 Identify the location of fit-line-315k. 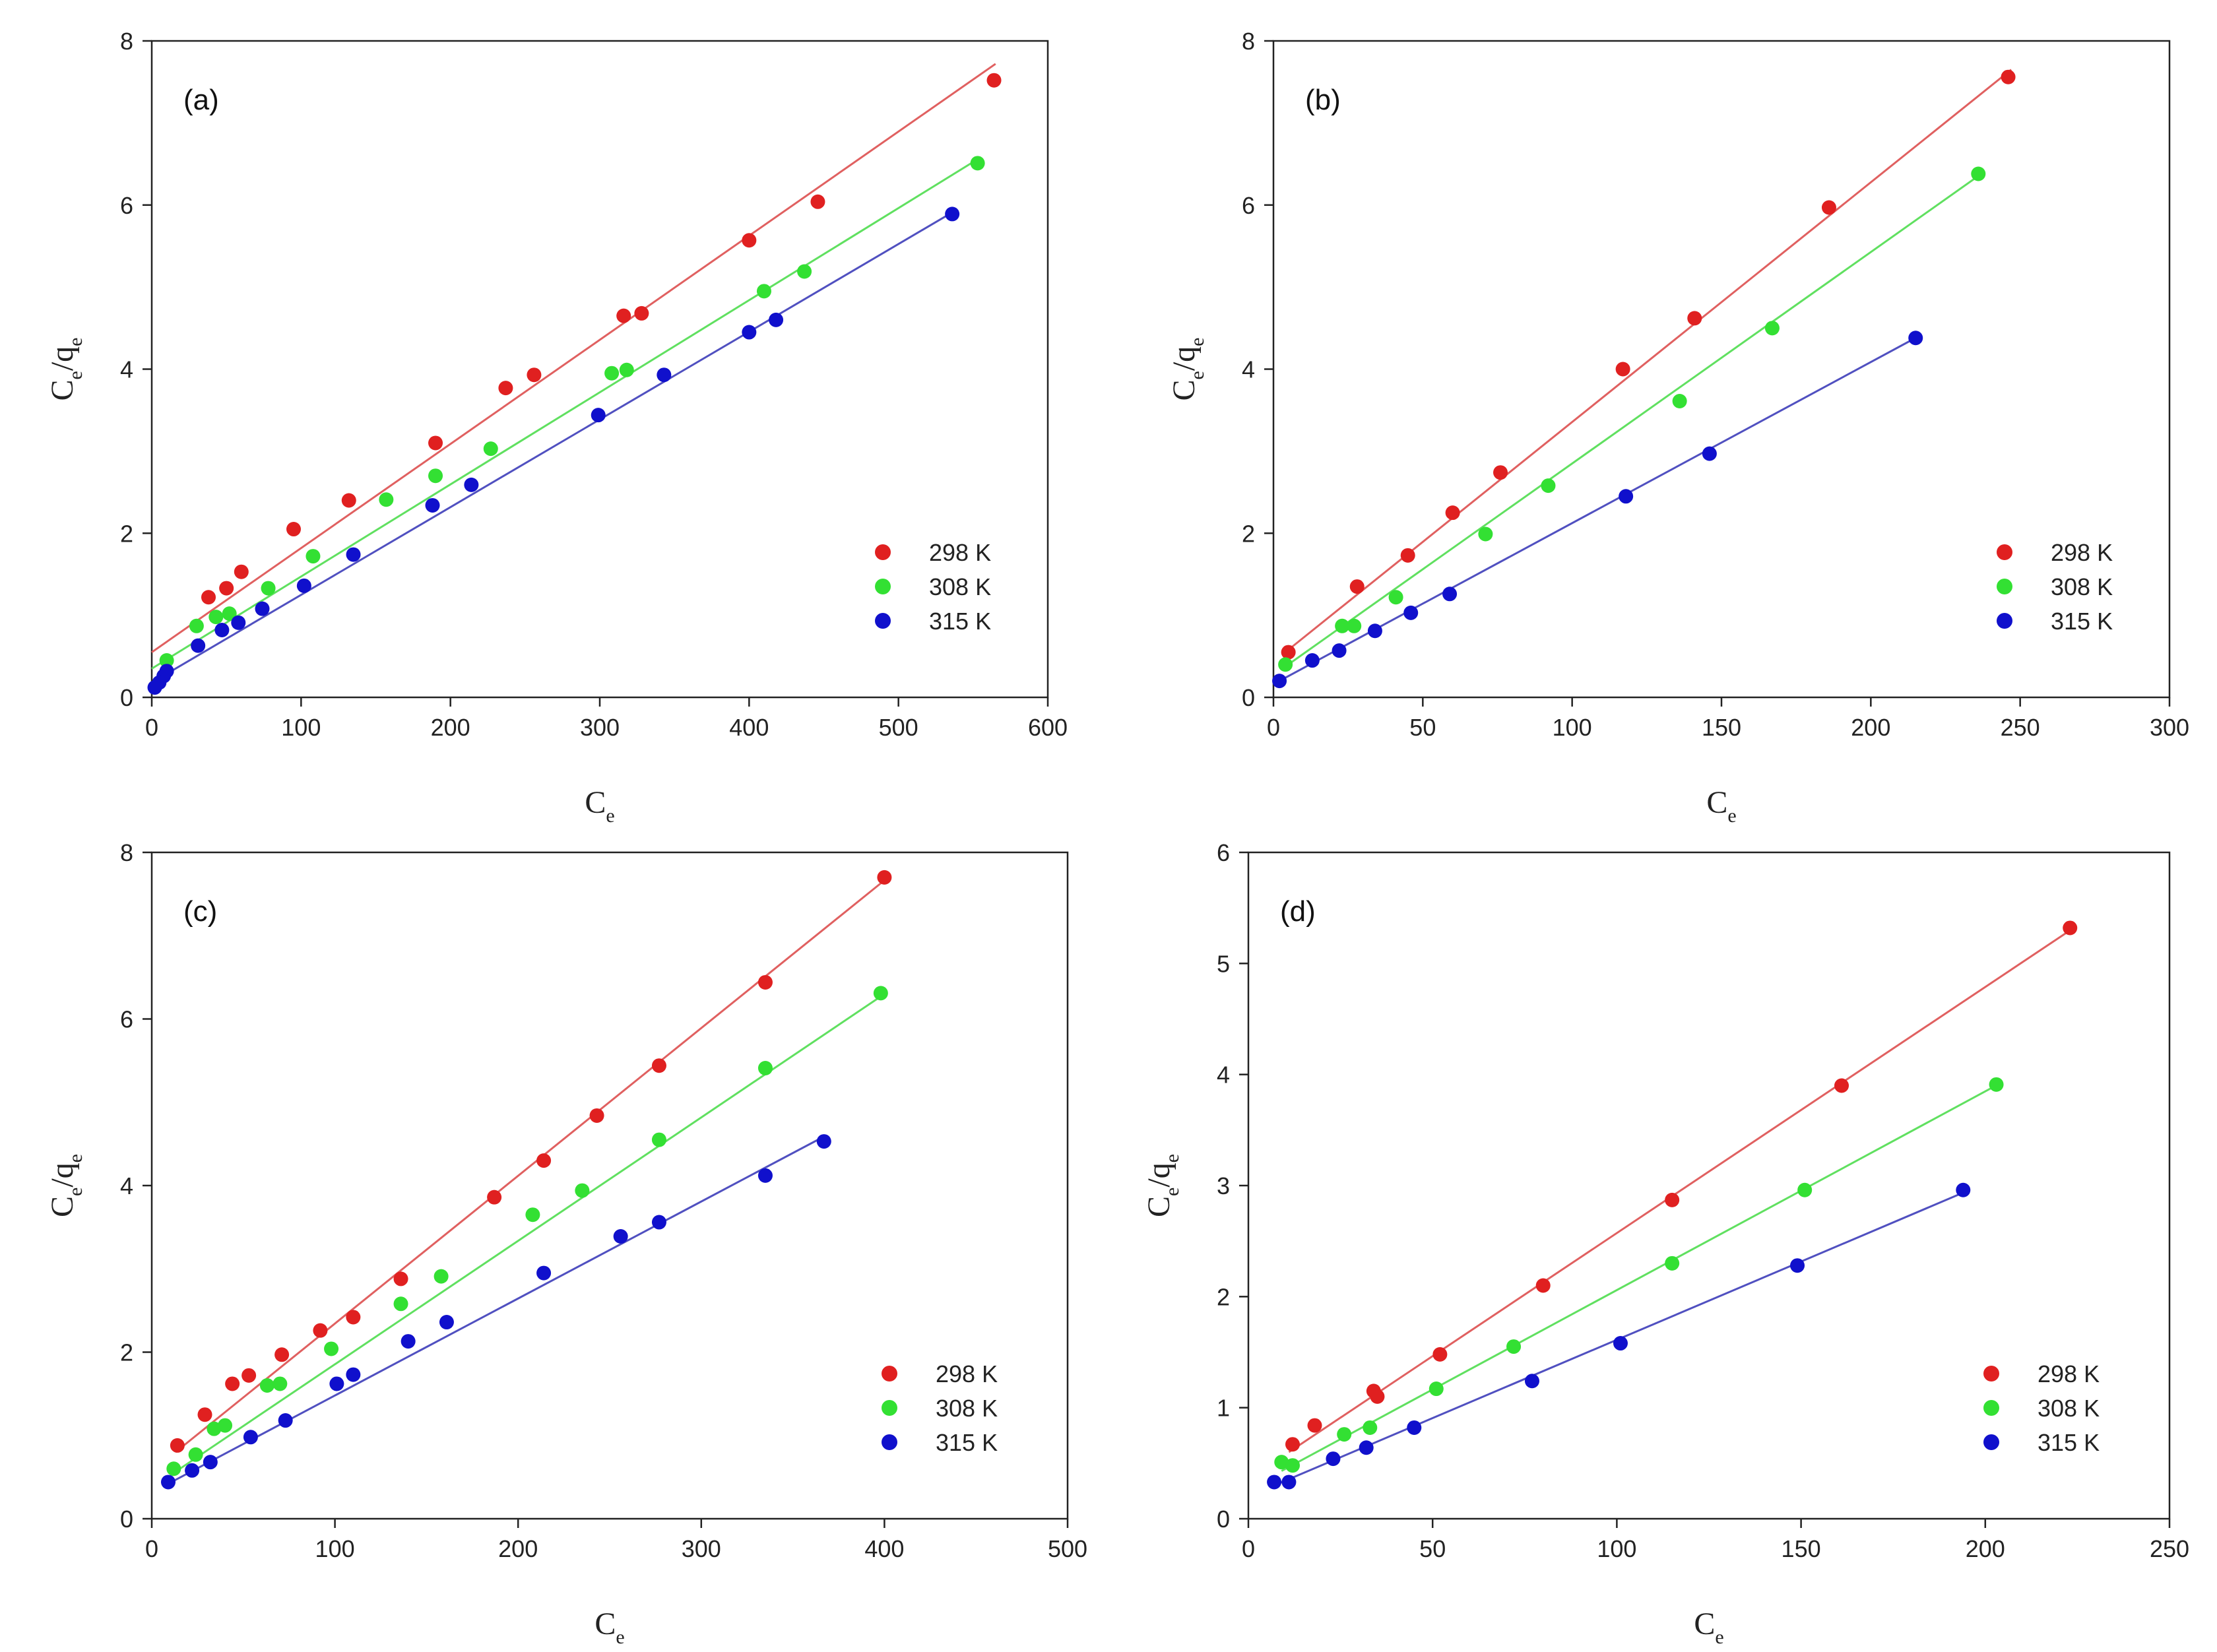
(497, 1309).